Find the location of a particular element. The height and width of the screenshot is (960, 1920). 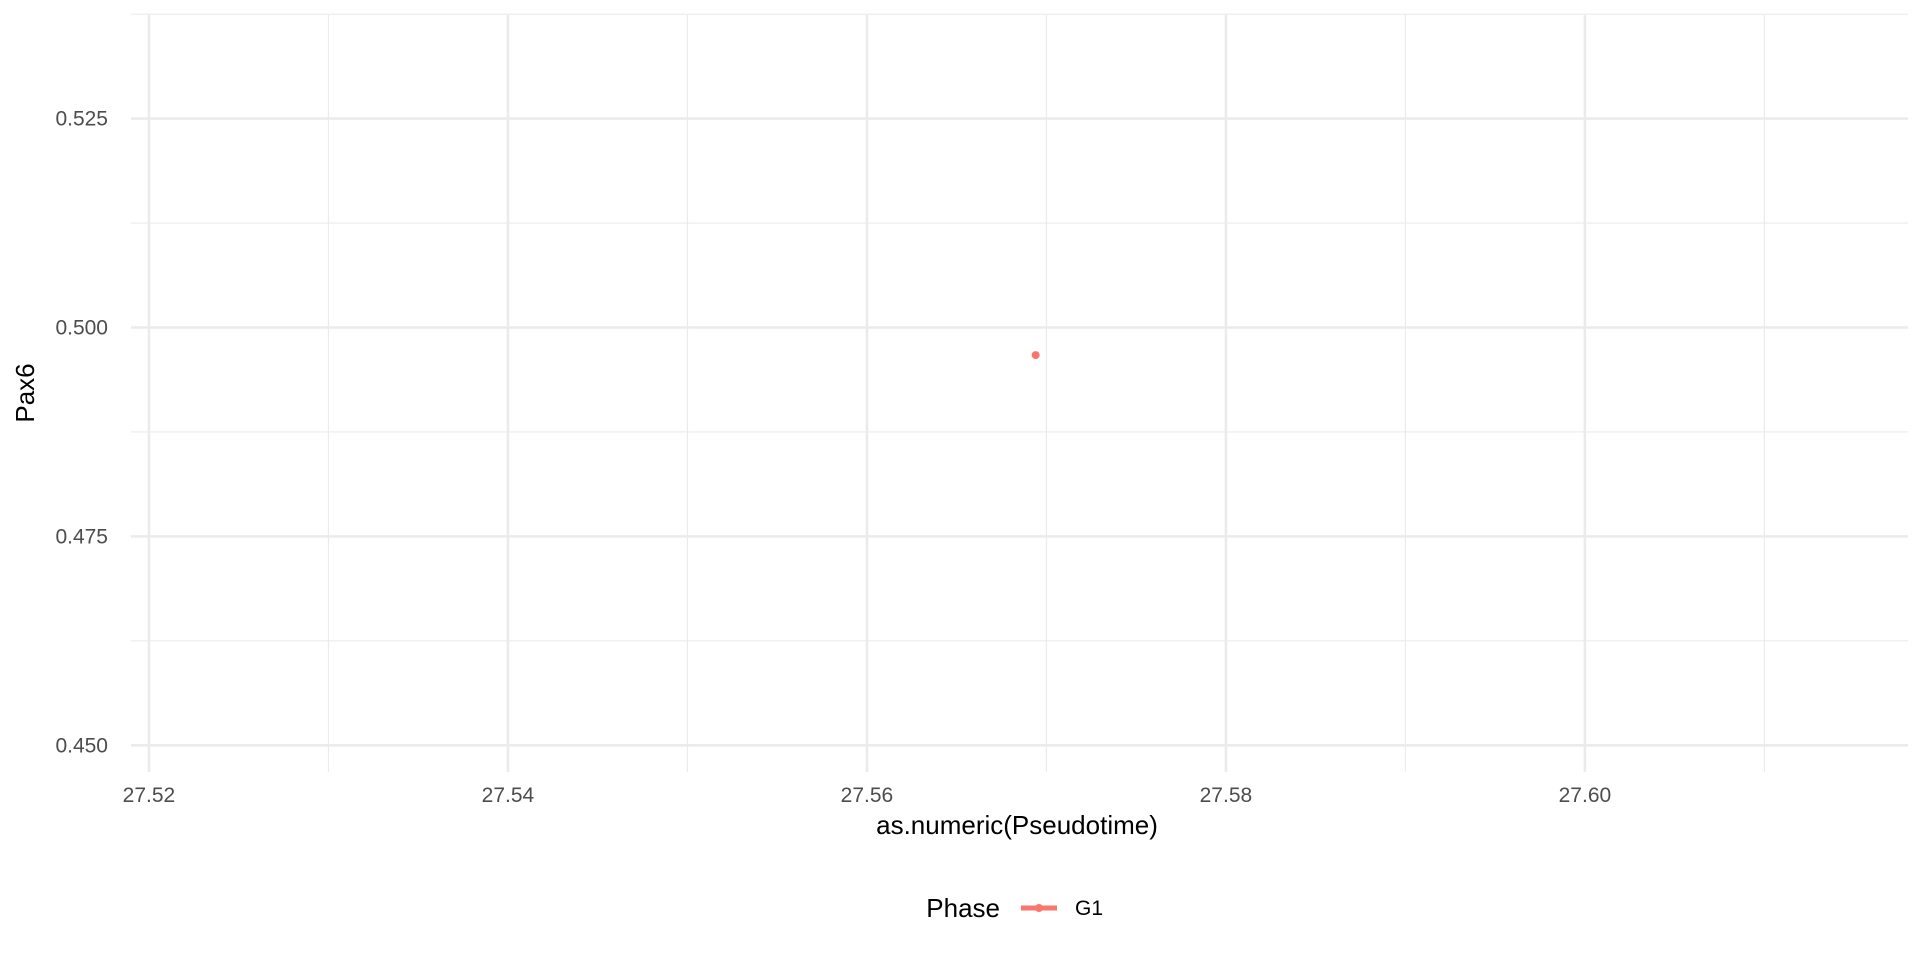

data-points is located at coordinates (1035, 355).